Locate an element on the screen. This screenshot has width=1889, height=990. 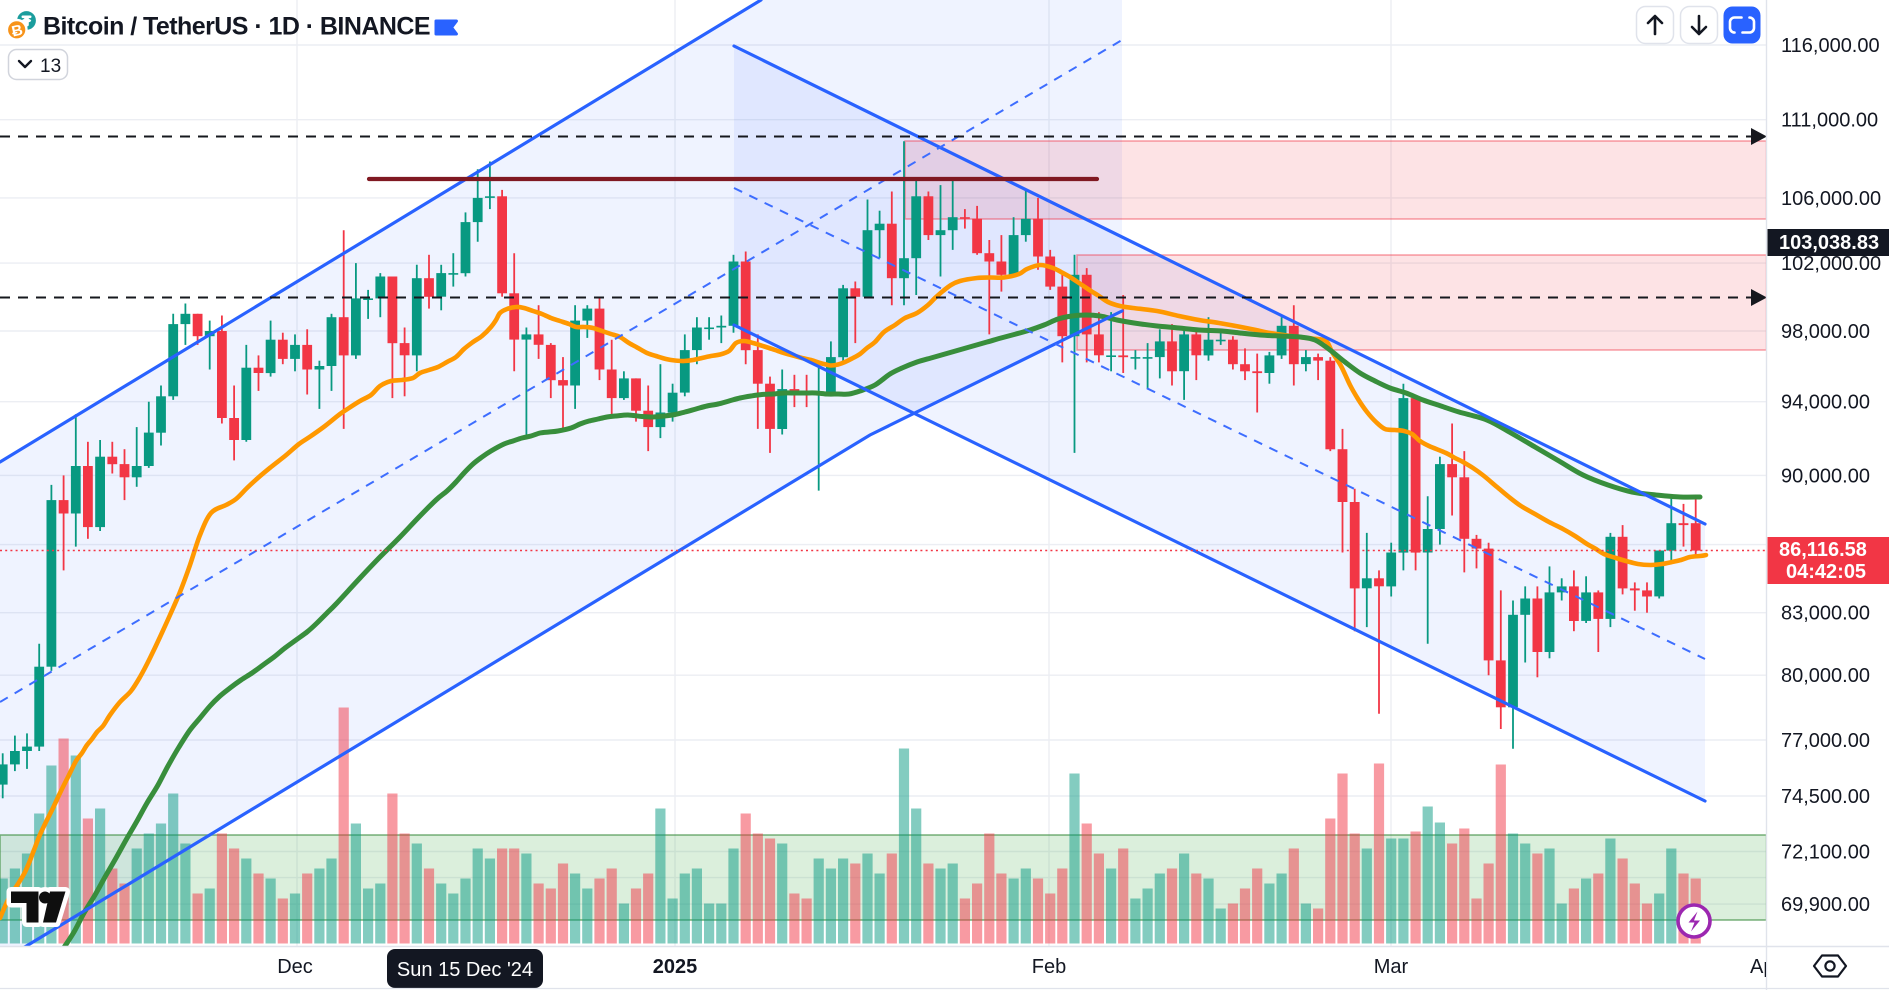
svg-text: Feb is located at coordinates (1049, 967).